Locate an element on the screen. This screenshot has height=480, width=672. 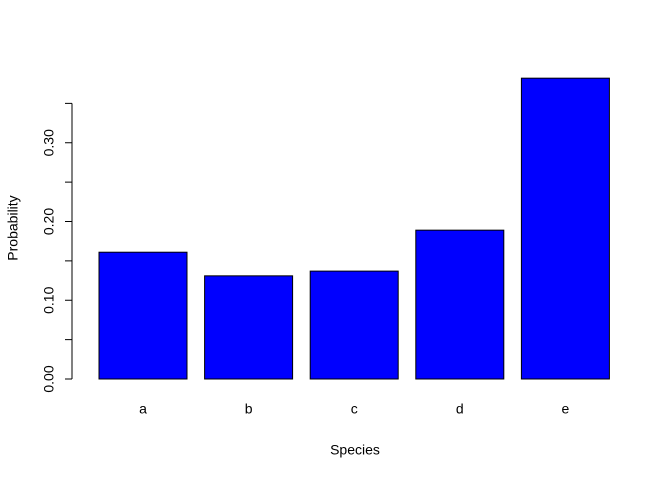
y-axis-label: Probability is located at coordinates (13, 227).